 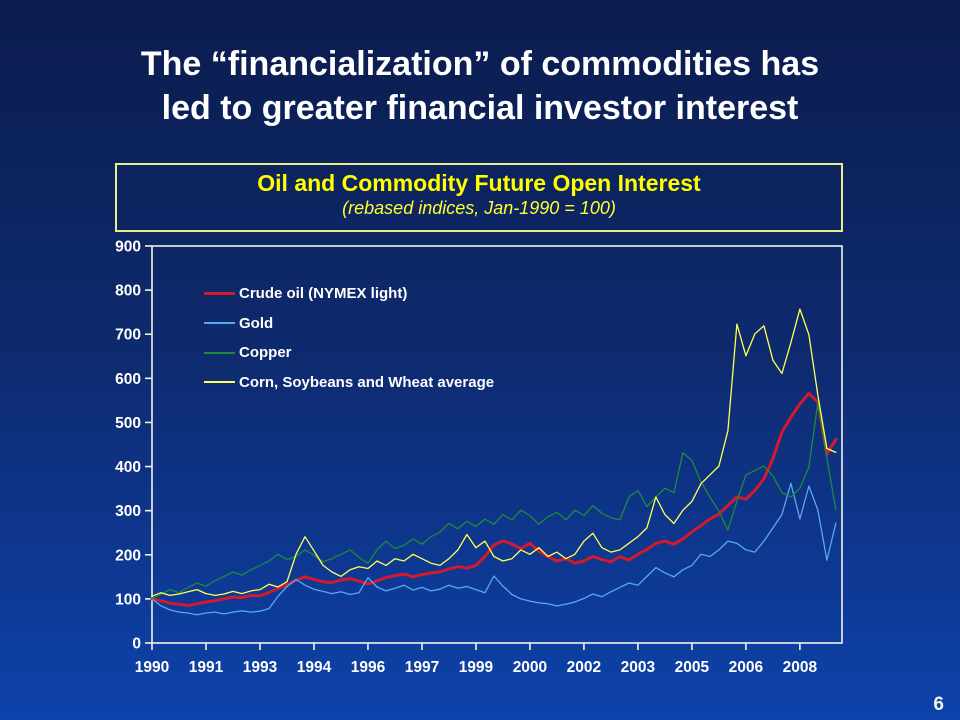 What do you see at coordinates (692, 667) in the screenshot?
I see `x-tick-label: 2005` at bounding box center [692, 667].